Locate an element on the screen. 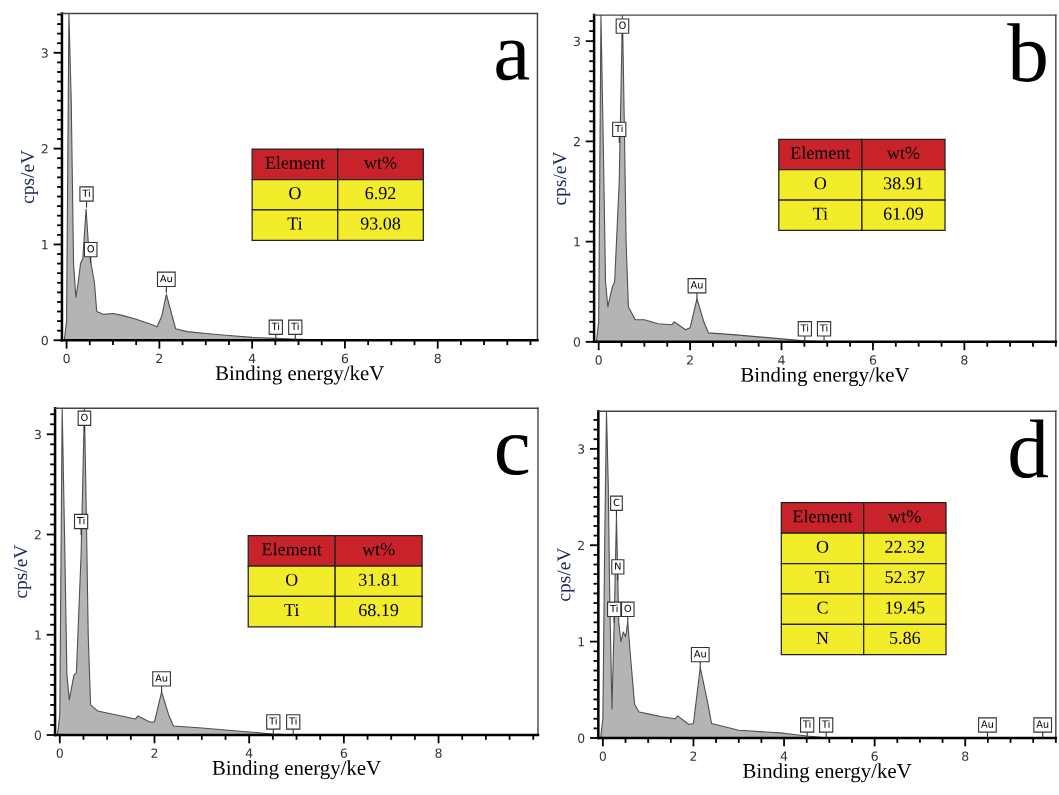 The image size is (1059, 795). chart-title: c is located at coordinates (512, 455).